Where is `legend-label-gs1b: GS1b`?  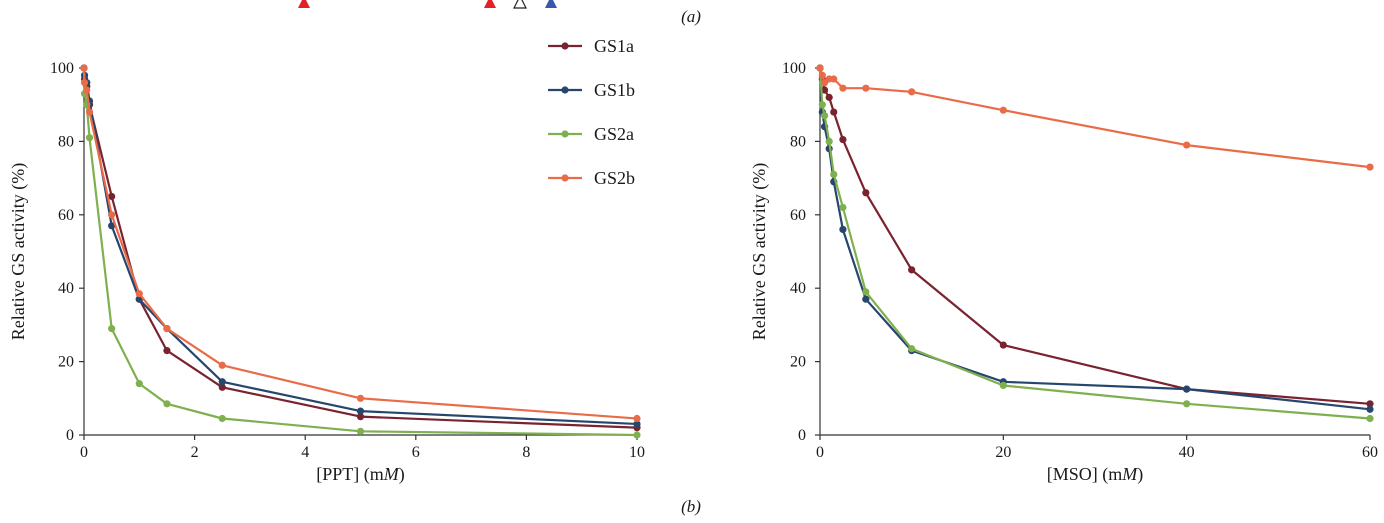
legend-label-gs1b: GS1b is located at coordinates (614, 90).